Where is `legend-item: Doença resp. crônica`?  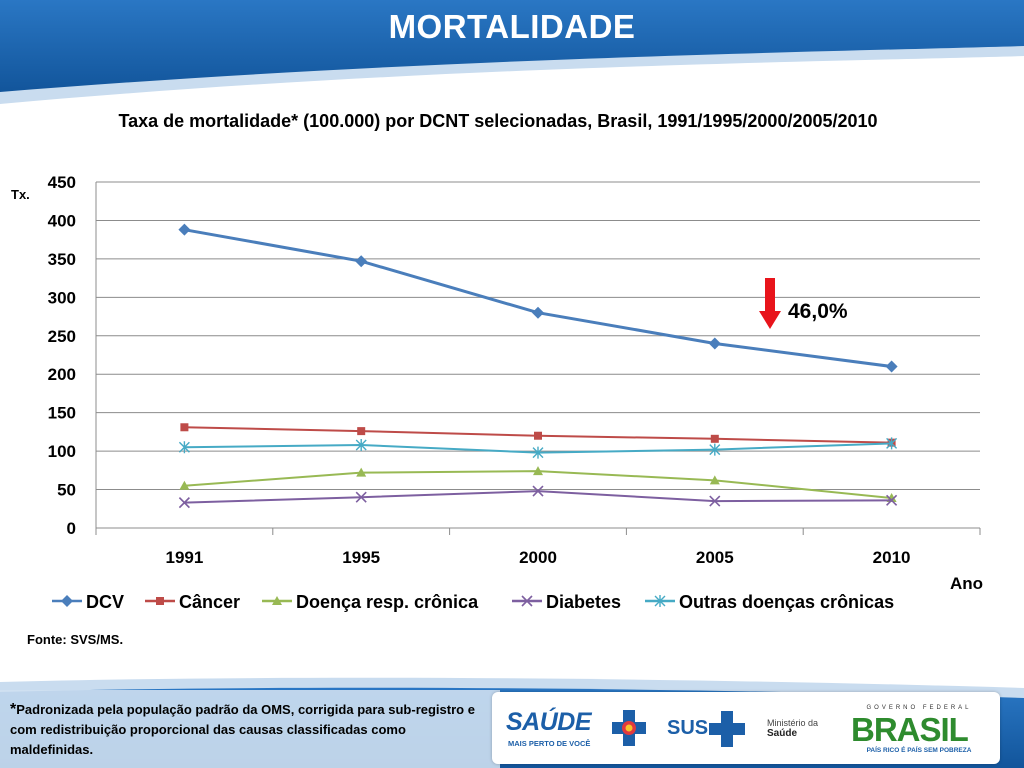 legend-item: Doença resp. crônica is located at coordinates (370, 602).